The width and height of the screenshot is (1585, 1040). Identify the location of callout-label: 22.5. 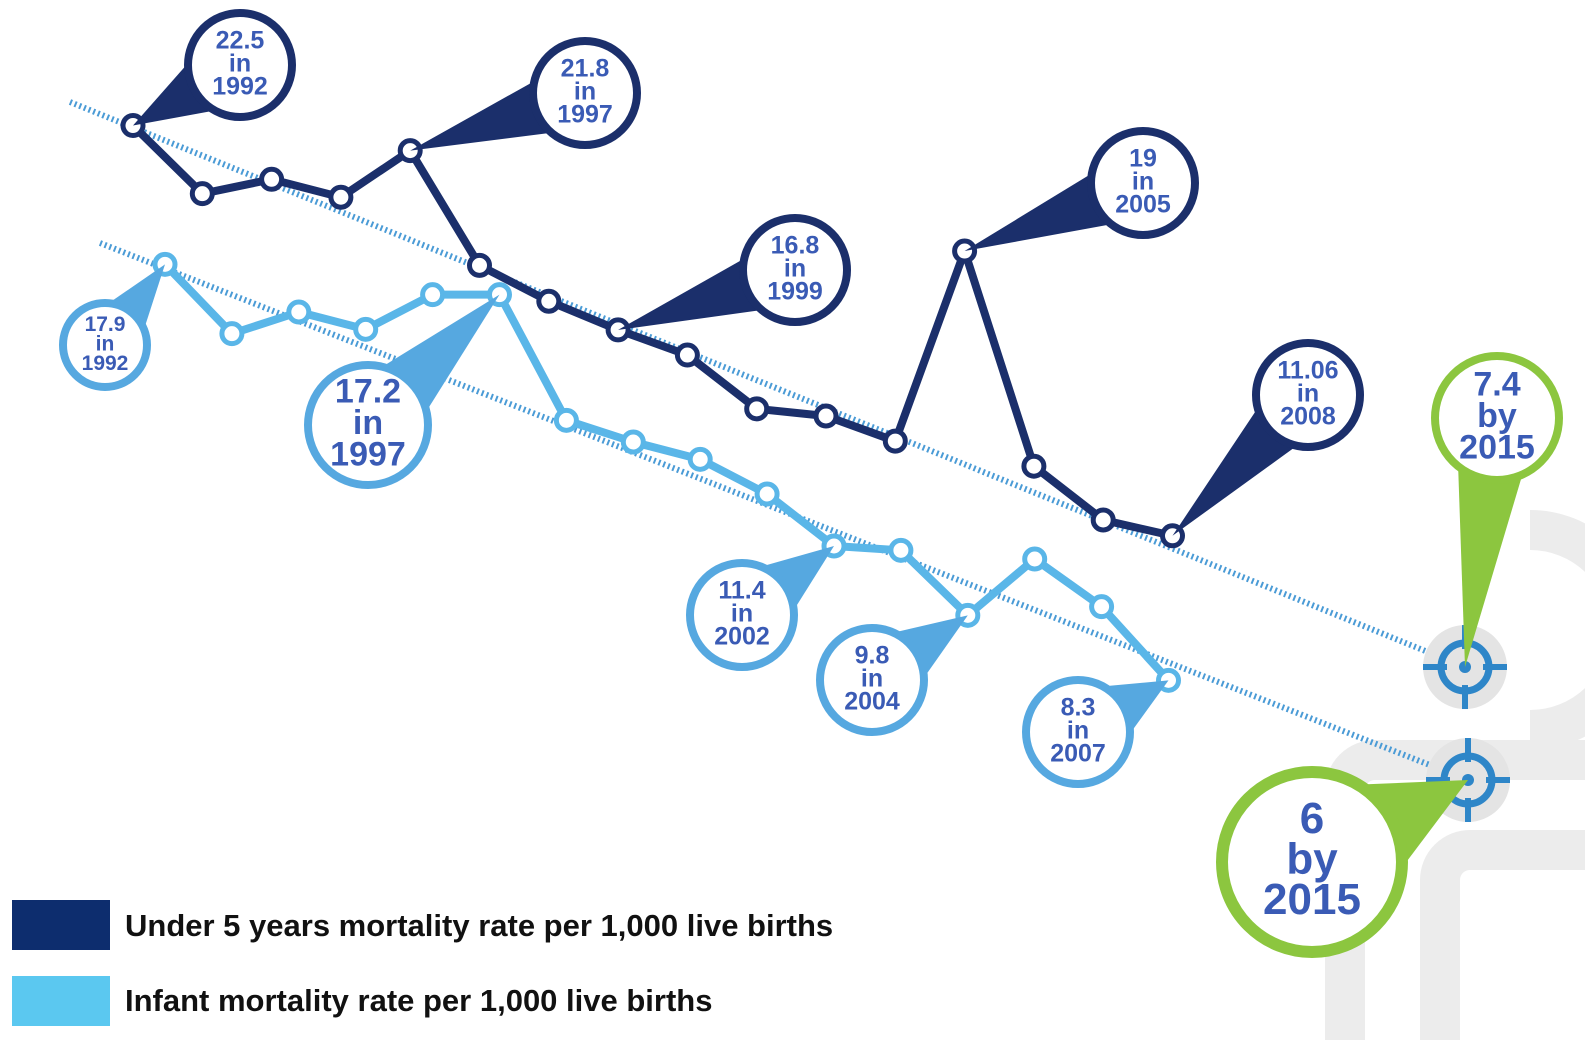
(240, 41).